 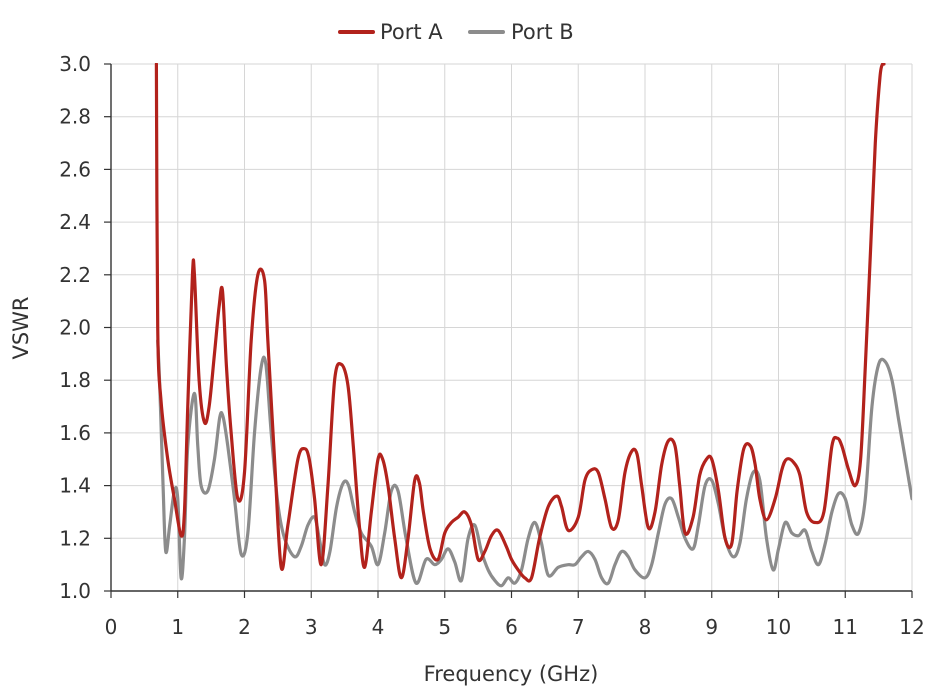 What do you see at coordinates (75, 64) in the screenshot?
I see `y-tick-label: 3.0` at bounding box center [75, 64].